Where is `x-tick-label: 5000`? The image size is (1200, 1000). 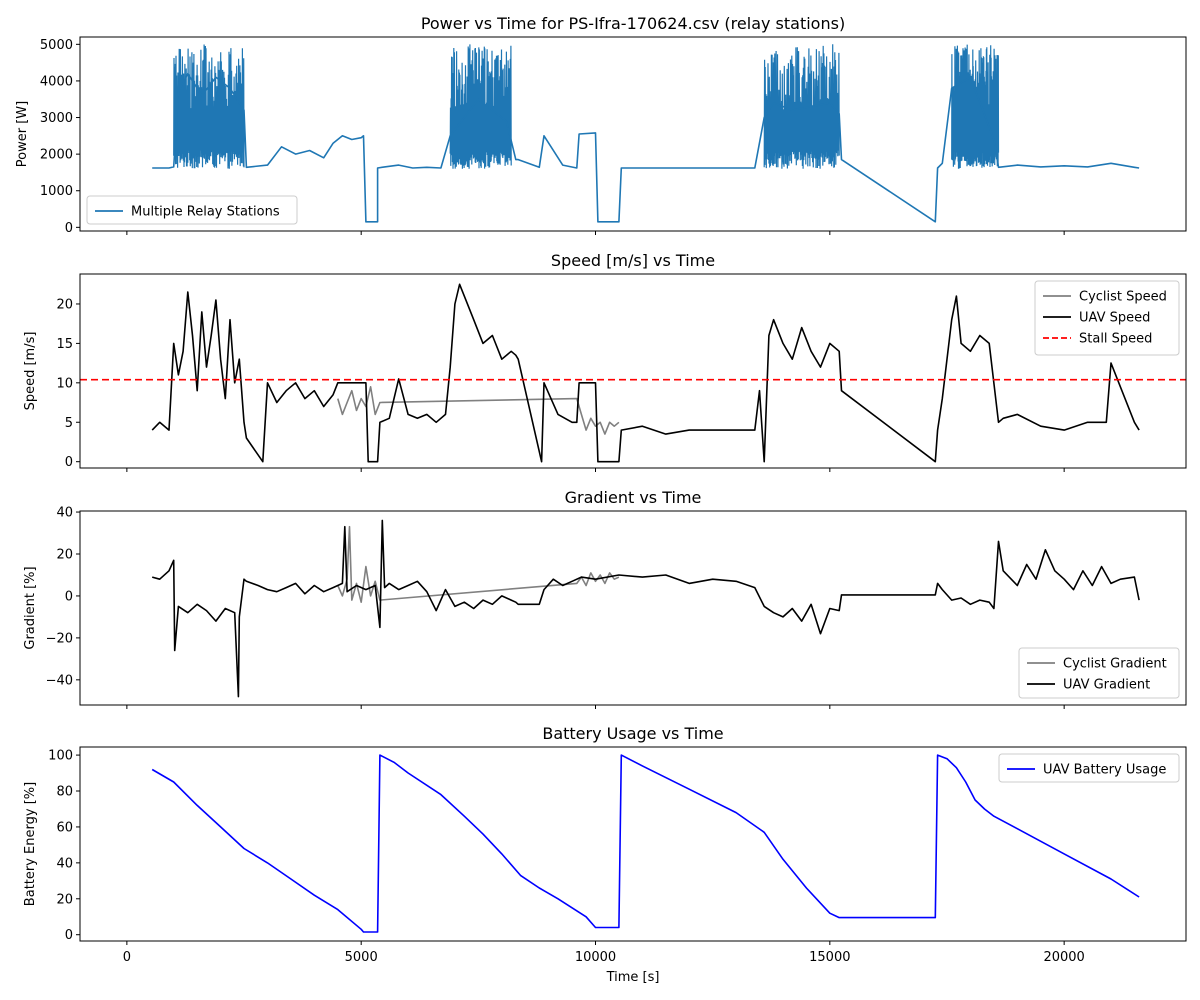
x-tick-label: 5000 is located at coordinates (361, 957).